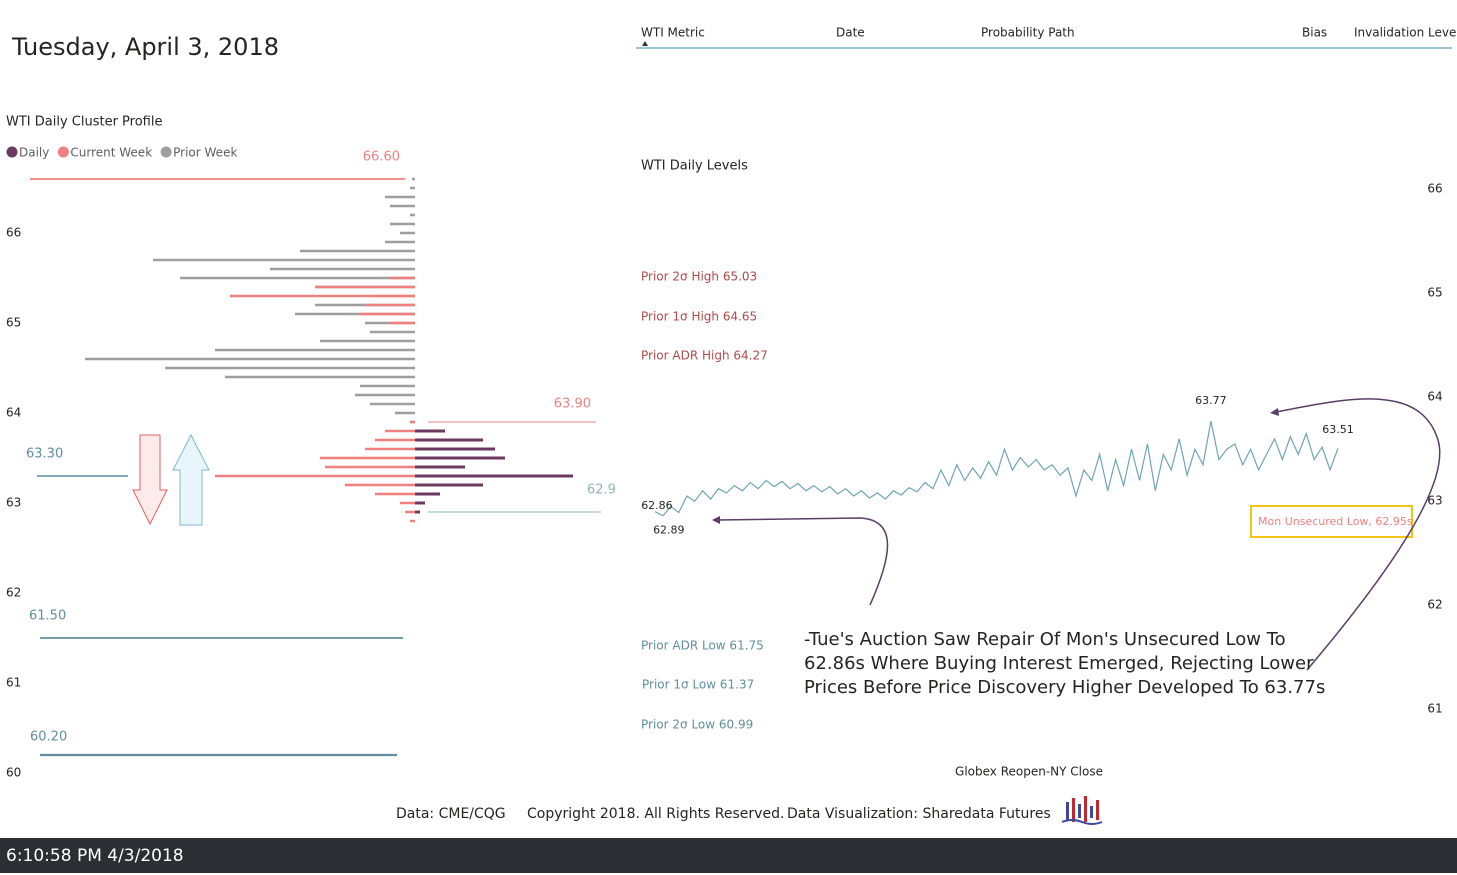  Describe the element at coordinates (698, 685) in the screenshot. I see `level-label: Prior 1σ Low 61.37` at that location.